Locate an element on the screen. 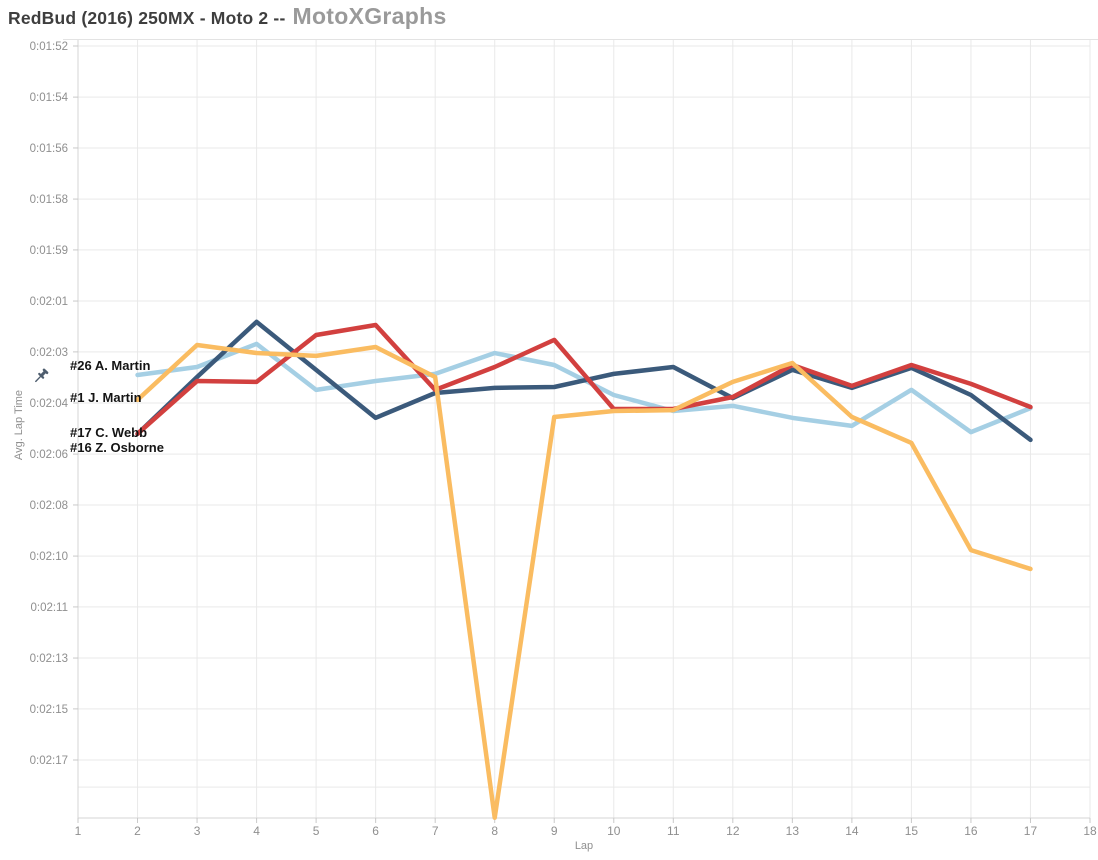  y-tick-label: 0:02:08 is located at coordinates (49, 506).